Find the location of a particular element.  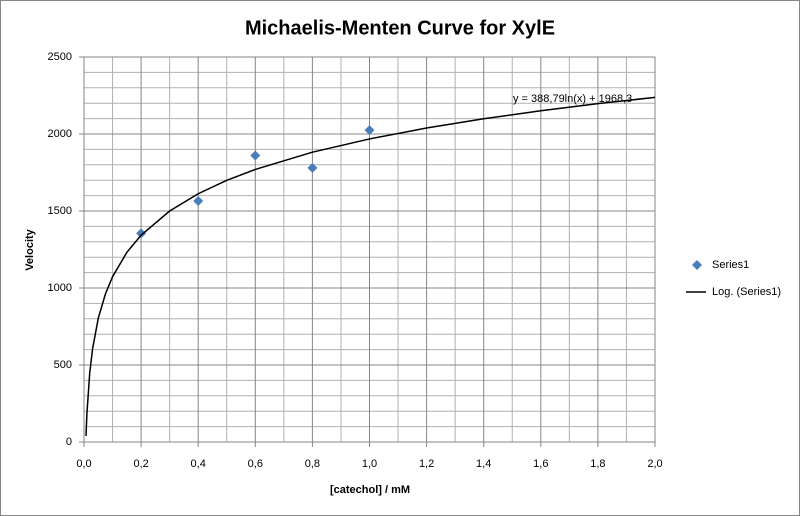

trendline-equation: y = 388,79ln(x) + 1968,3 is located at coordinates (572, 99).